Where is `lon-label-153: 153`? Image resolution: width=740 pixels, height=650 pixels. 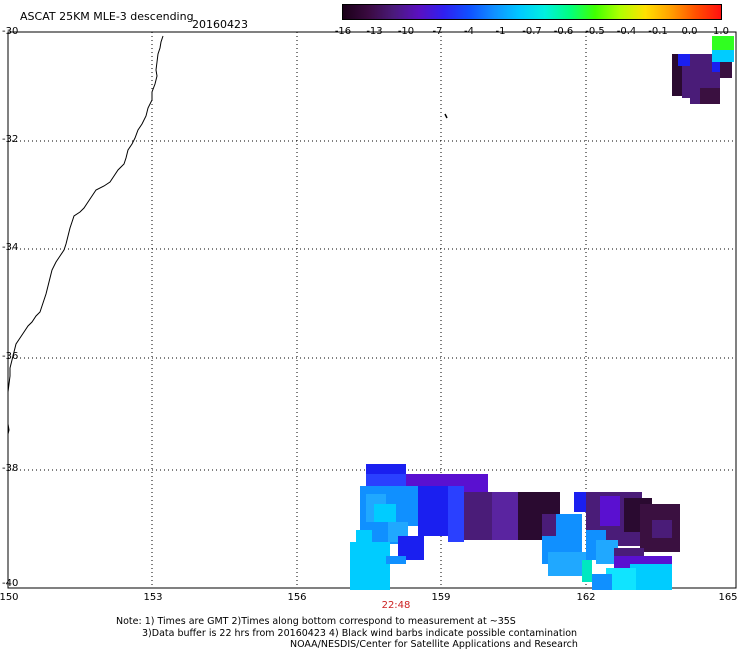
lon-label-153: 153 is located at coordinates (153, 597).